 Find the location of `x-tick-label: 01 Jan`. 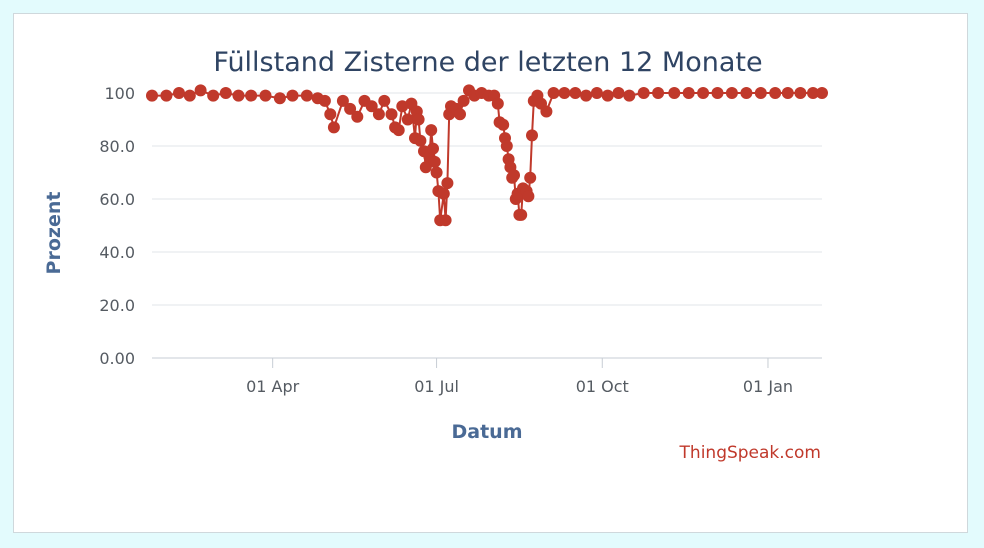

x-tick-label: 01 Jan is located at coordinates (768, 386).